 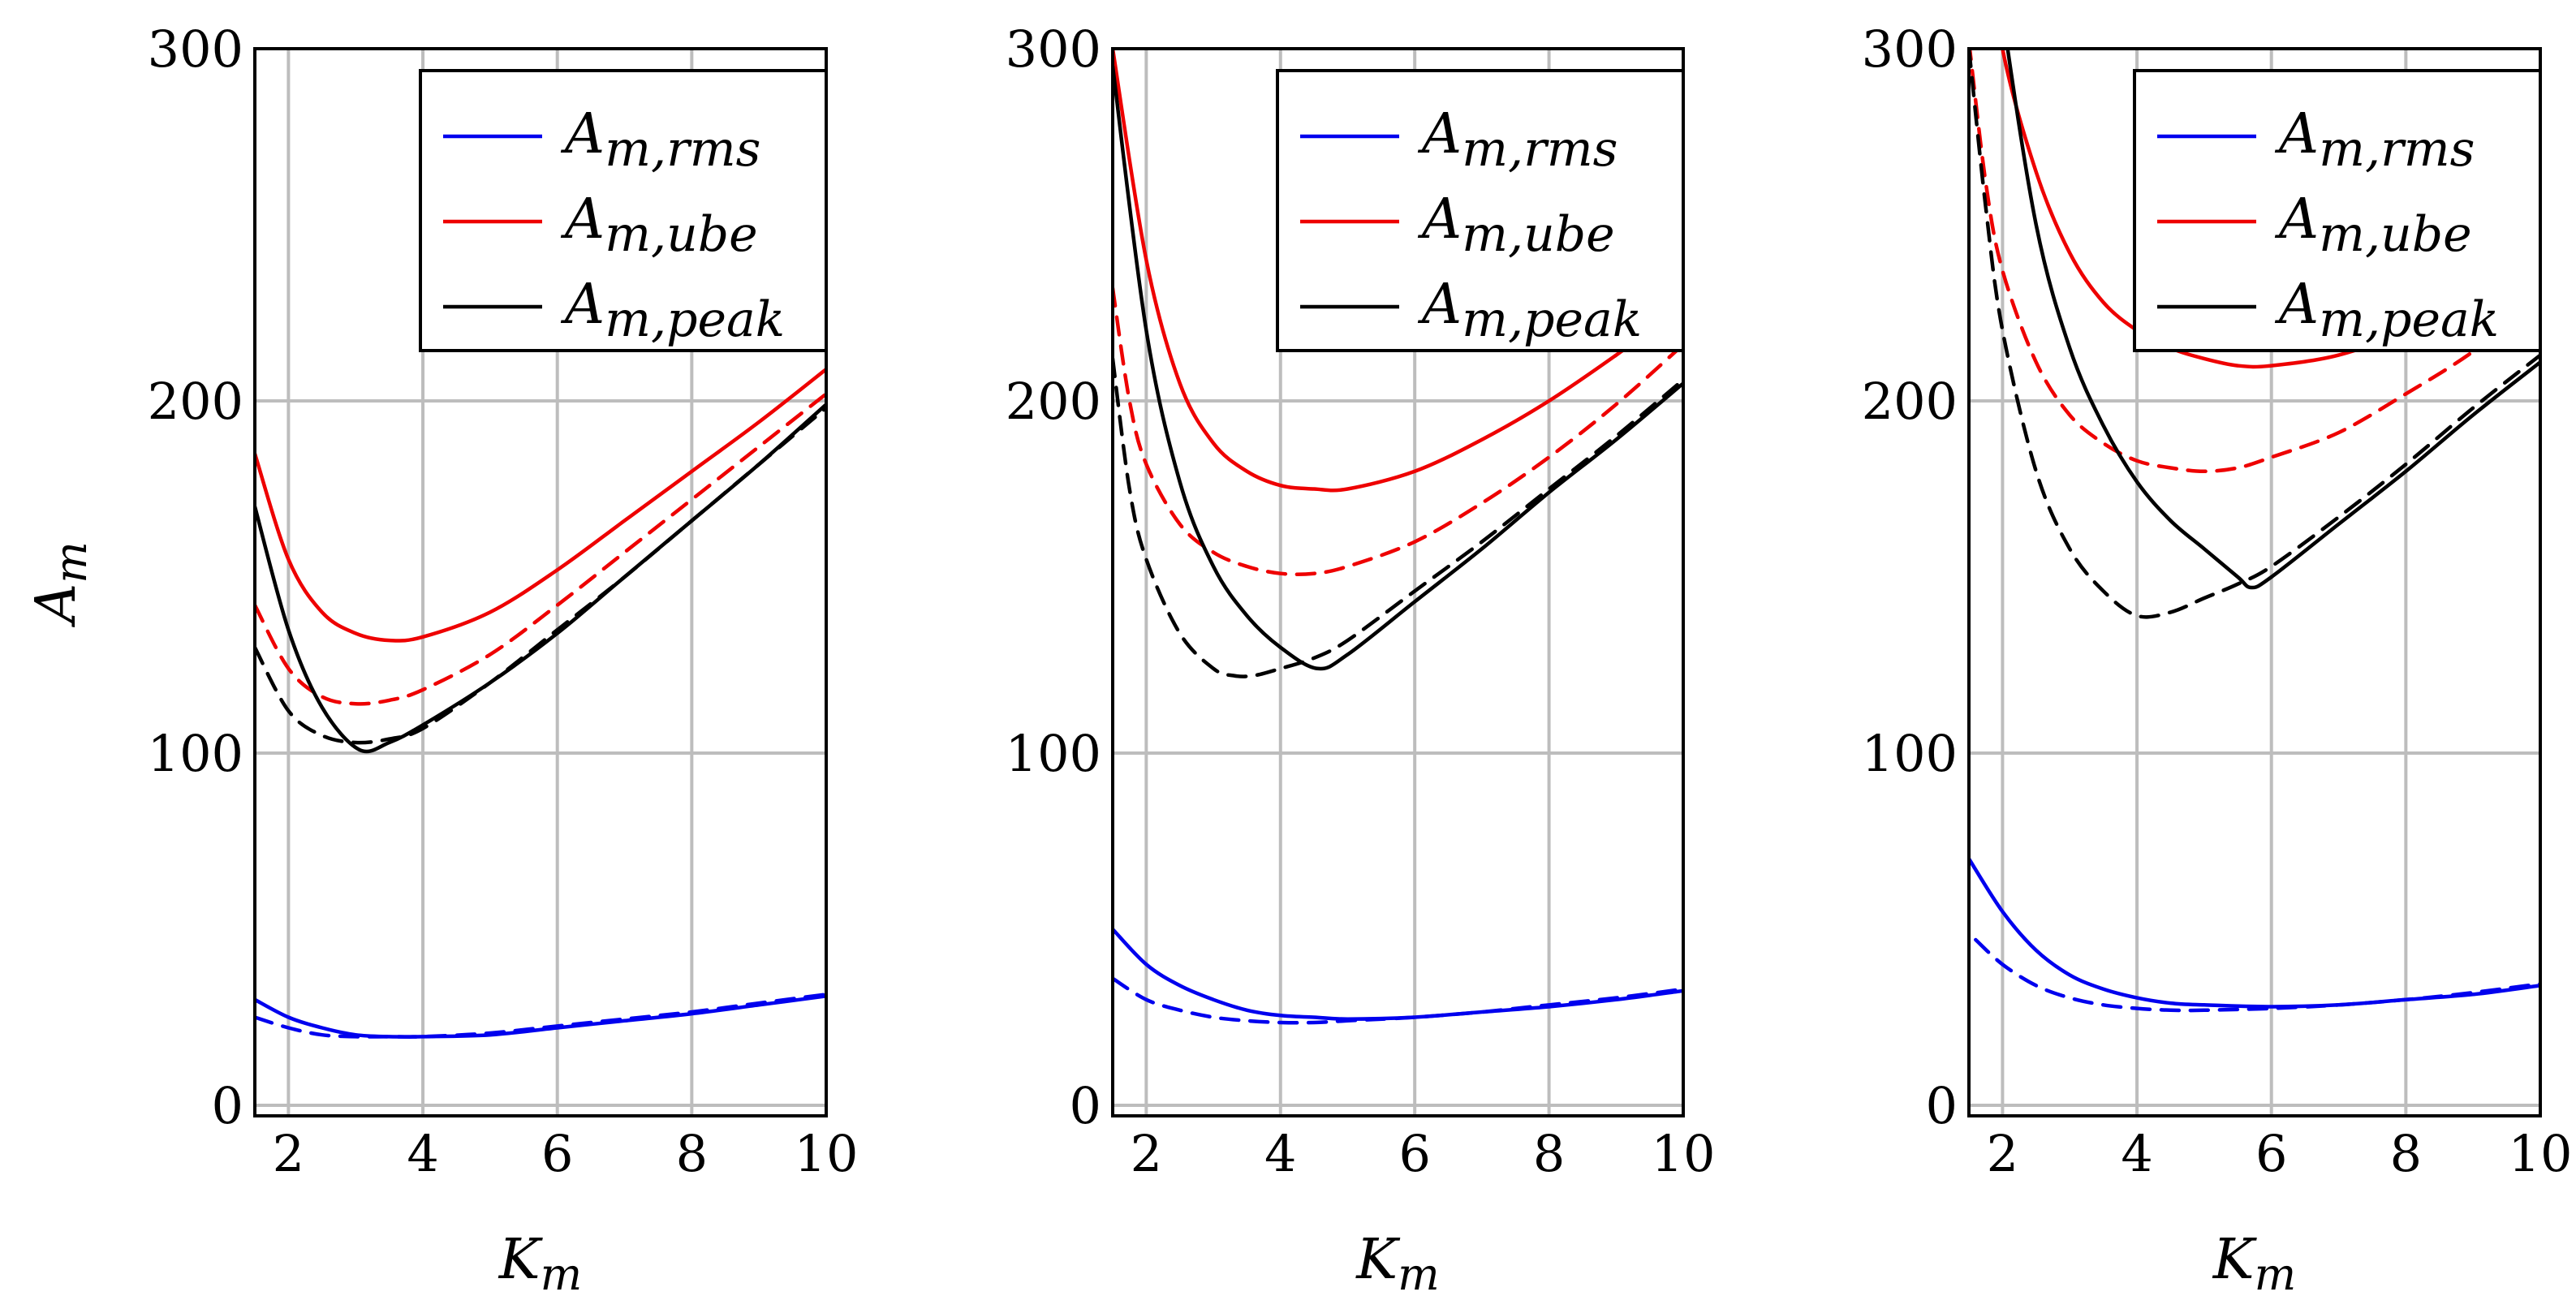 I want to click on series-group, so click(x=541, y=703).